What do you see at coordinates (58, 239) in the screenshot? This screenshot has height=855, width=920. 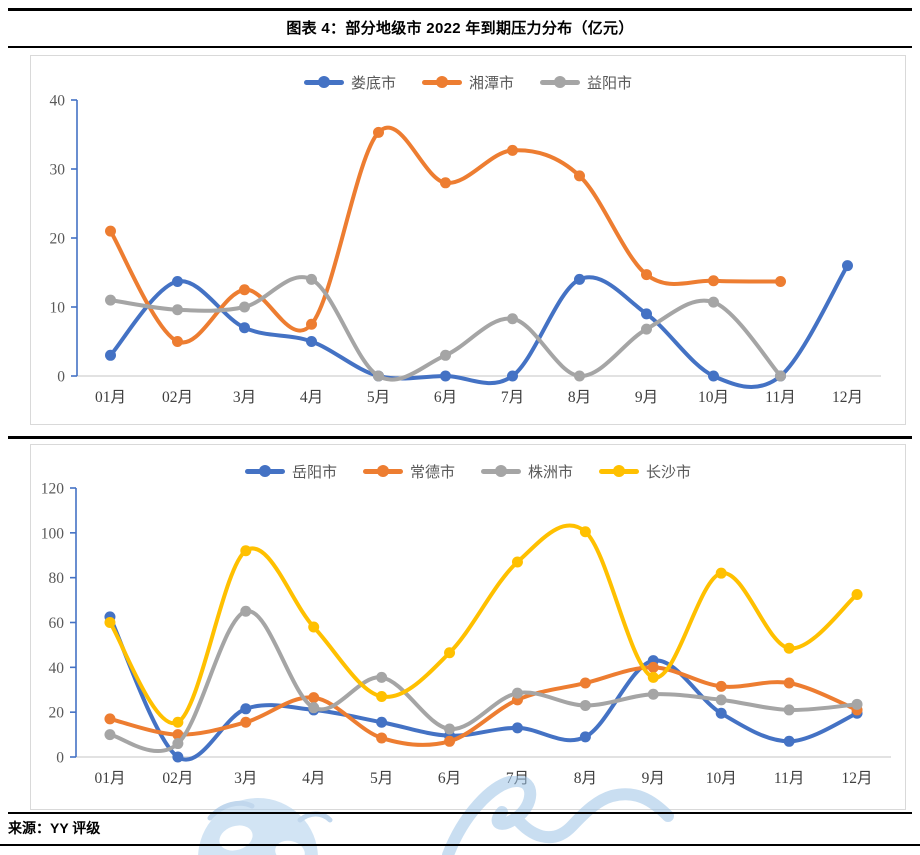 I see `y-tick-label: 20` at bounding box center [58, 239].